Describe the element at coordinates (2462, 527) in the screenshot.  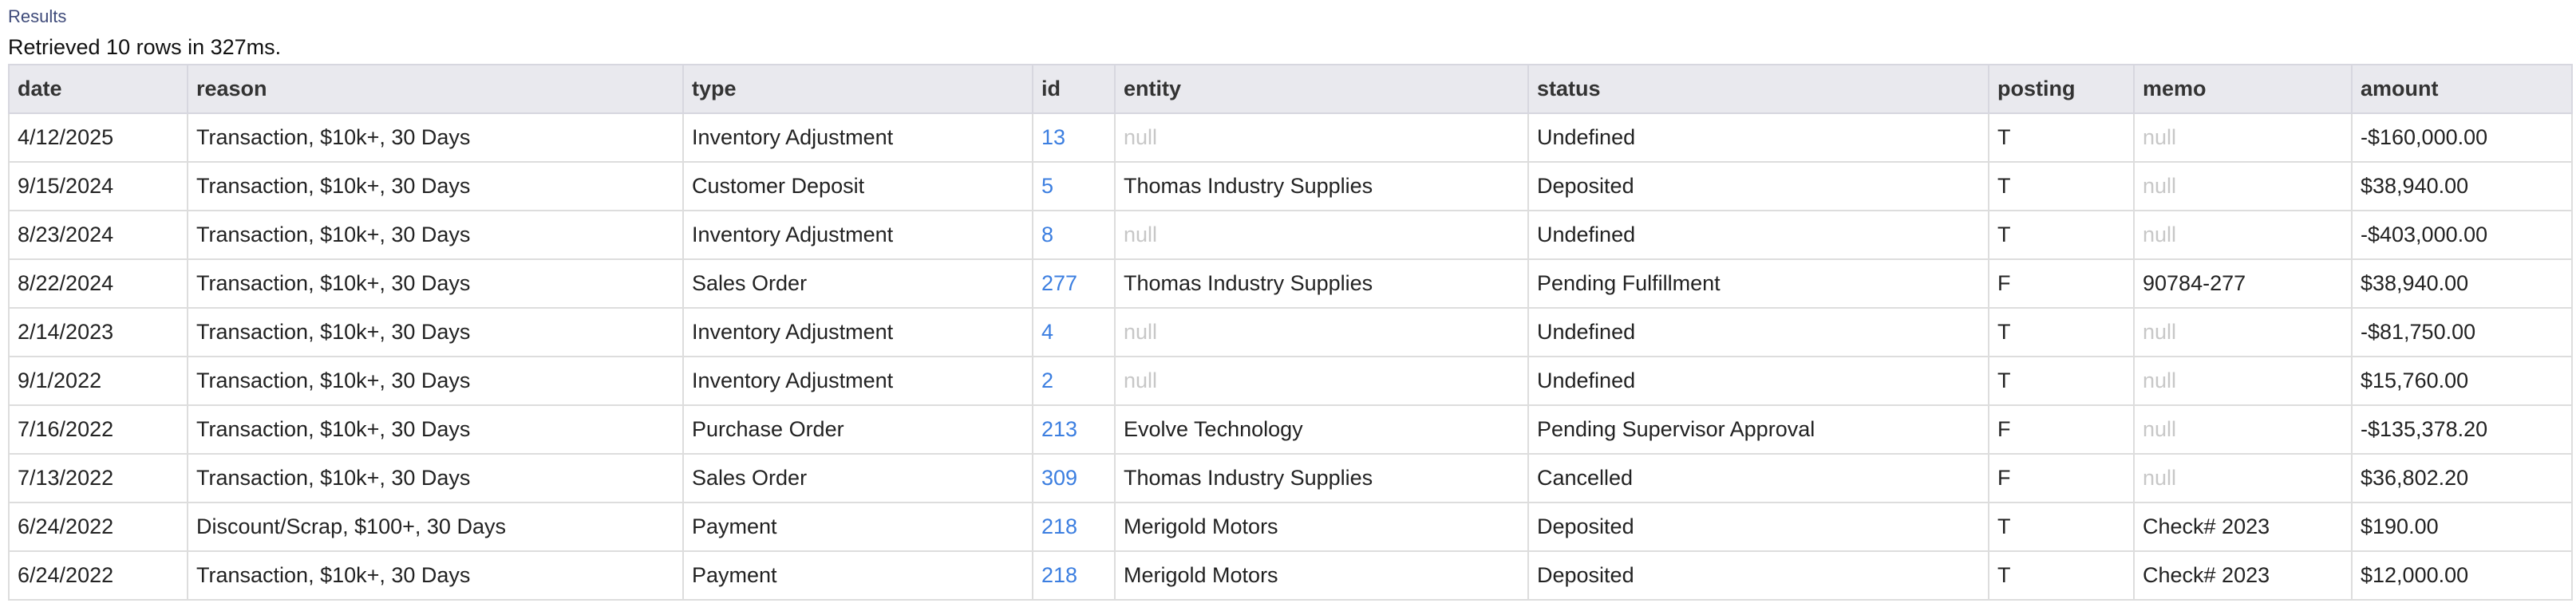
I see `amount-cell: $190.00` at that location.